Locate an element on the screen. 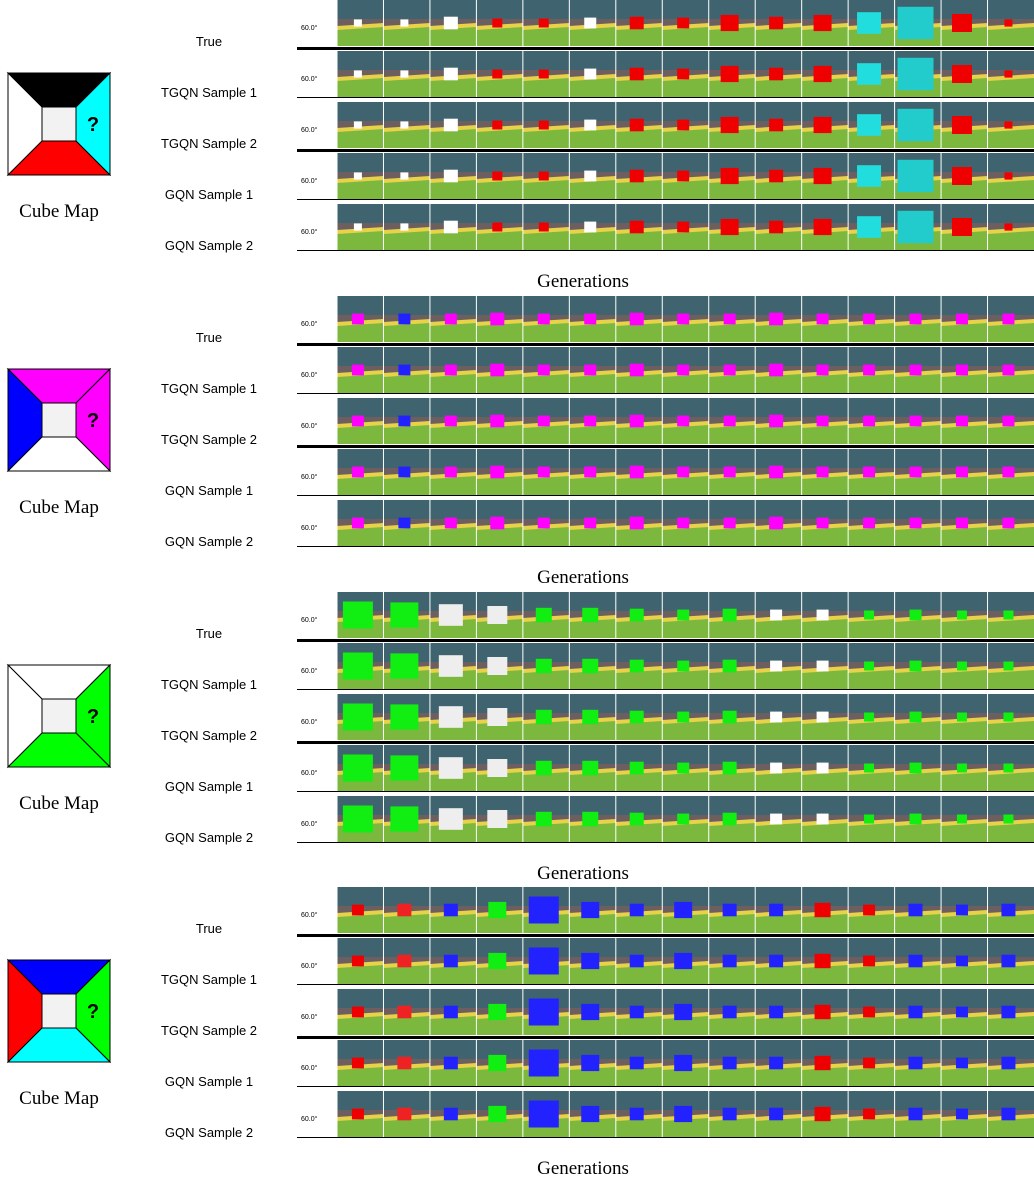  group-divider is located at coordinates (665, 446).